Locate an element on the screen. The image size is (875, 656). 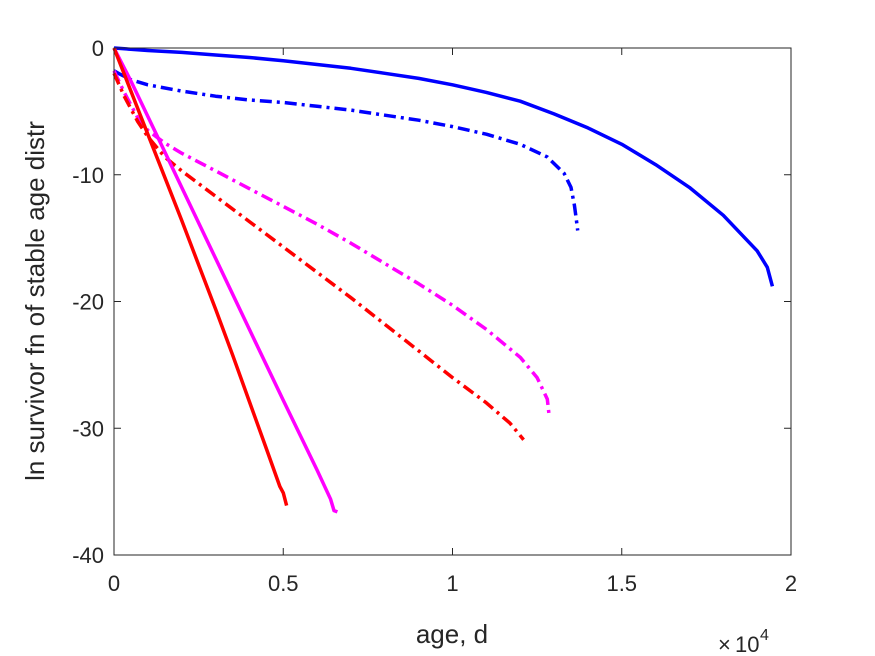
y-tick-label: -10 is located at coordinates (88, 175).